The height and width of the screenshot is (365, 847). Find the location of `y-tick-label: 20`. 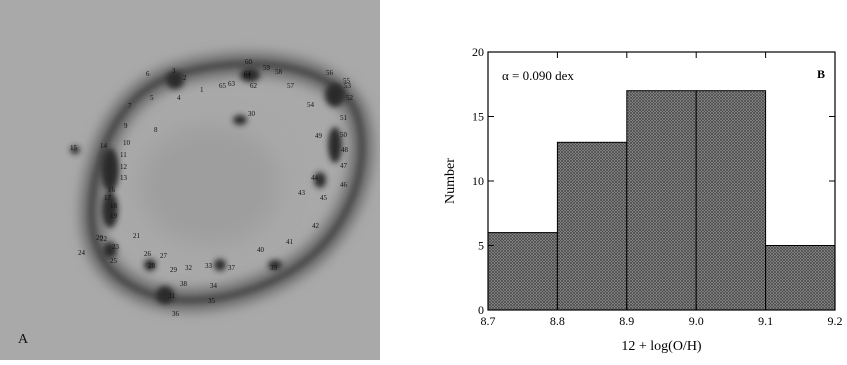

y-tick-label: 20 is located at coordinates (478, 52).